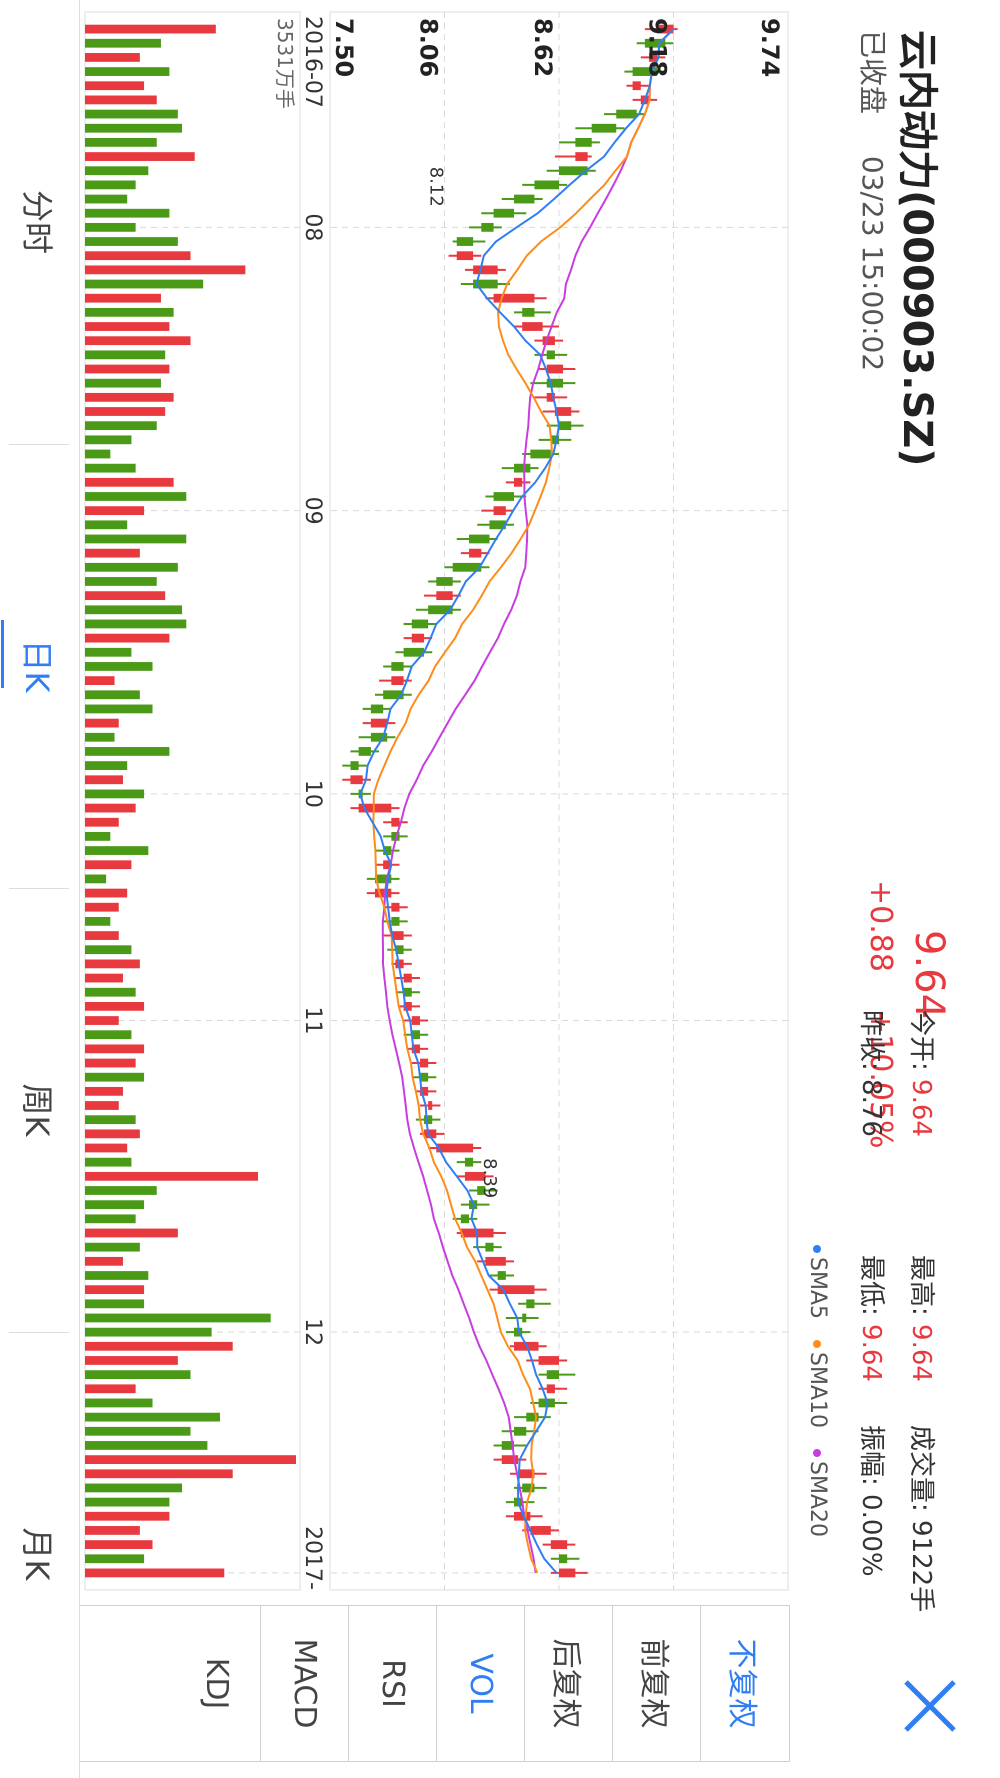  What do you see at coordinates (880, 926) in the screenshot?
I see `price-change: +0.88` at bounding box center [880, 926].